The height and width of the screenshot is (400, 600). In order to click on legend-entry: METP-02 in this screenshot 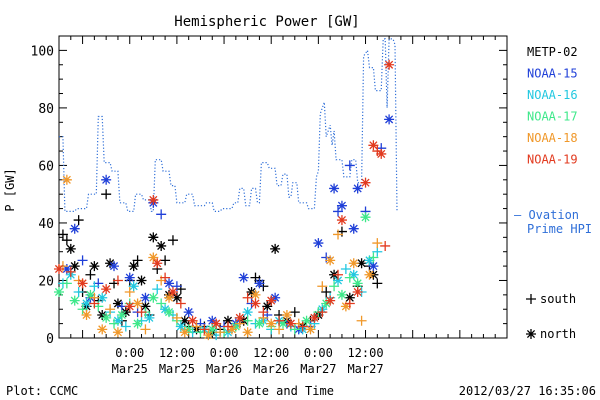, I will do `click(552, 52)`.